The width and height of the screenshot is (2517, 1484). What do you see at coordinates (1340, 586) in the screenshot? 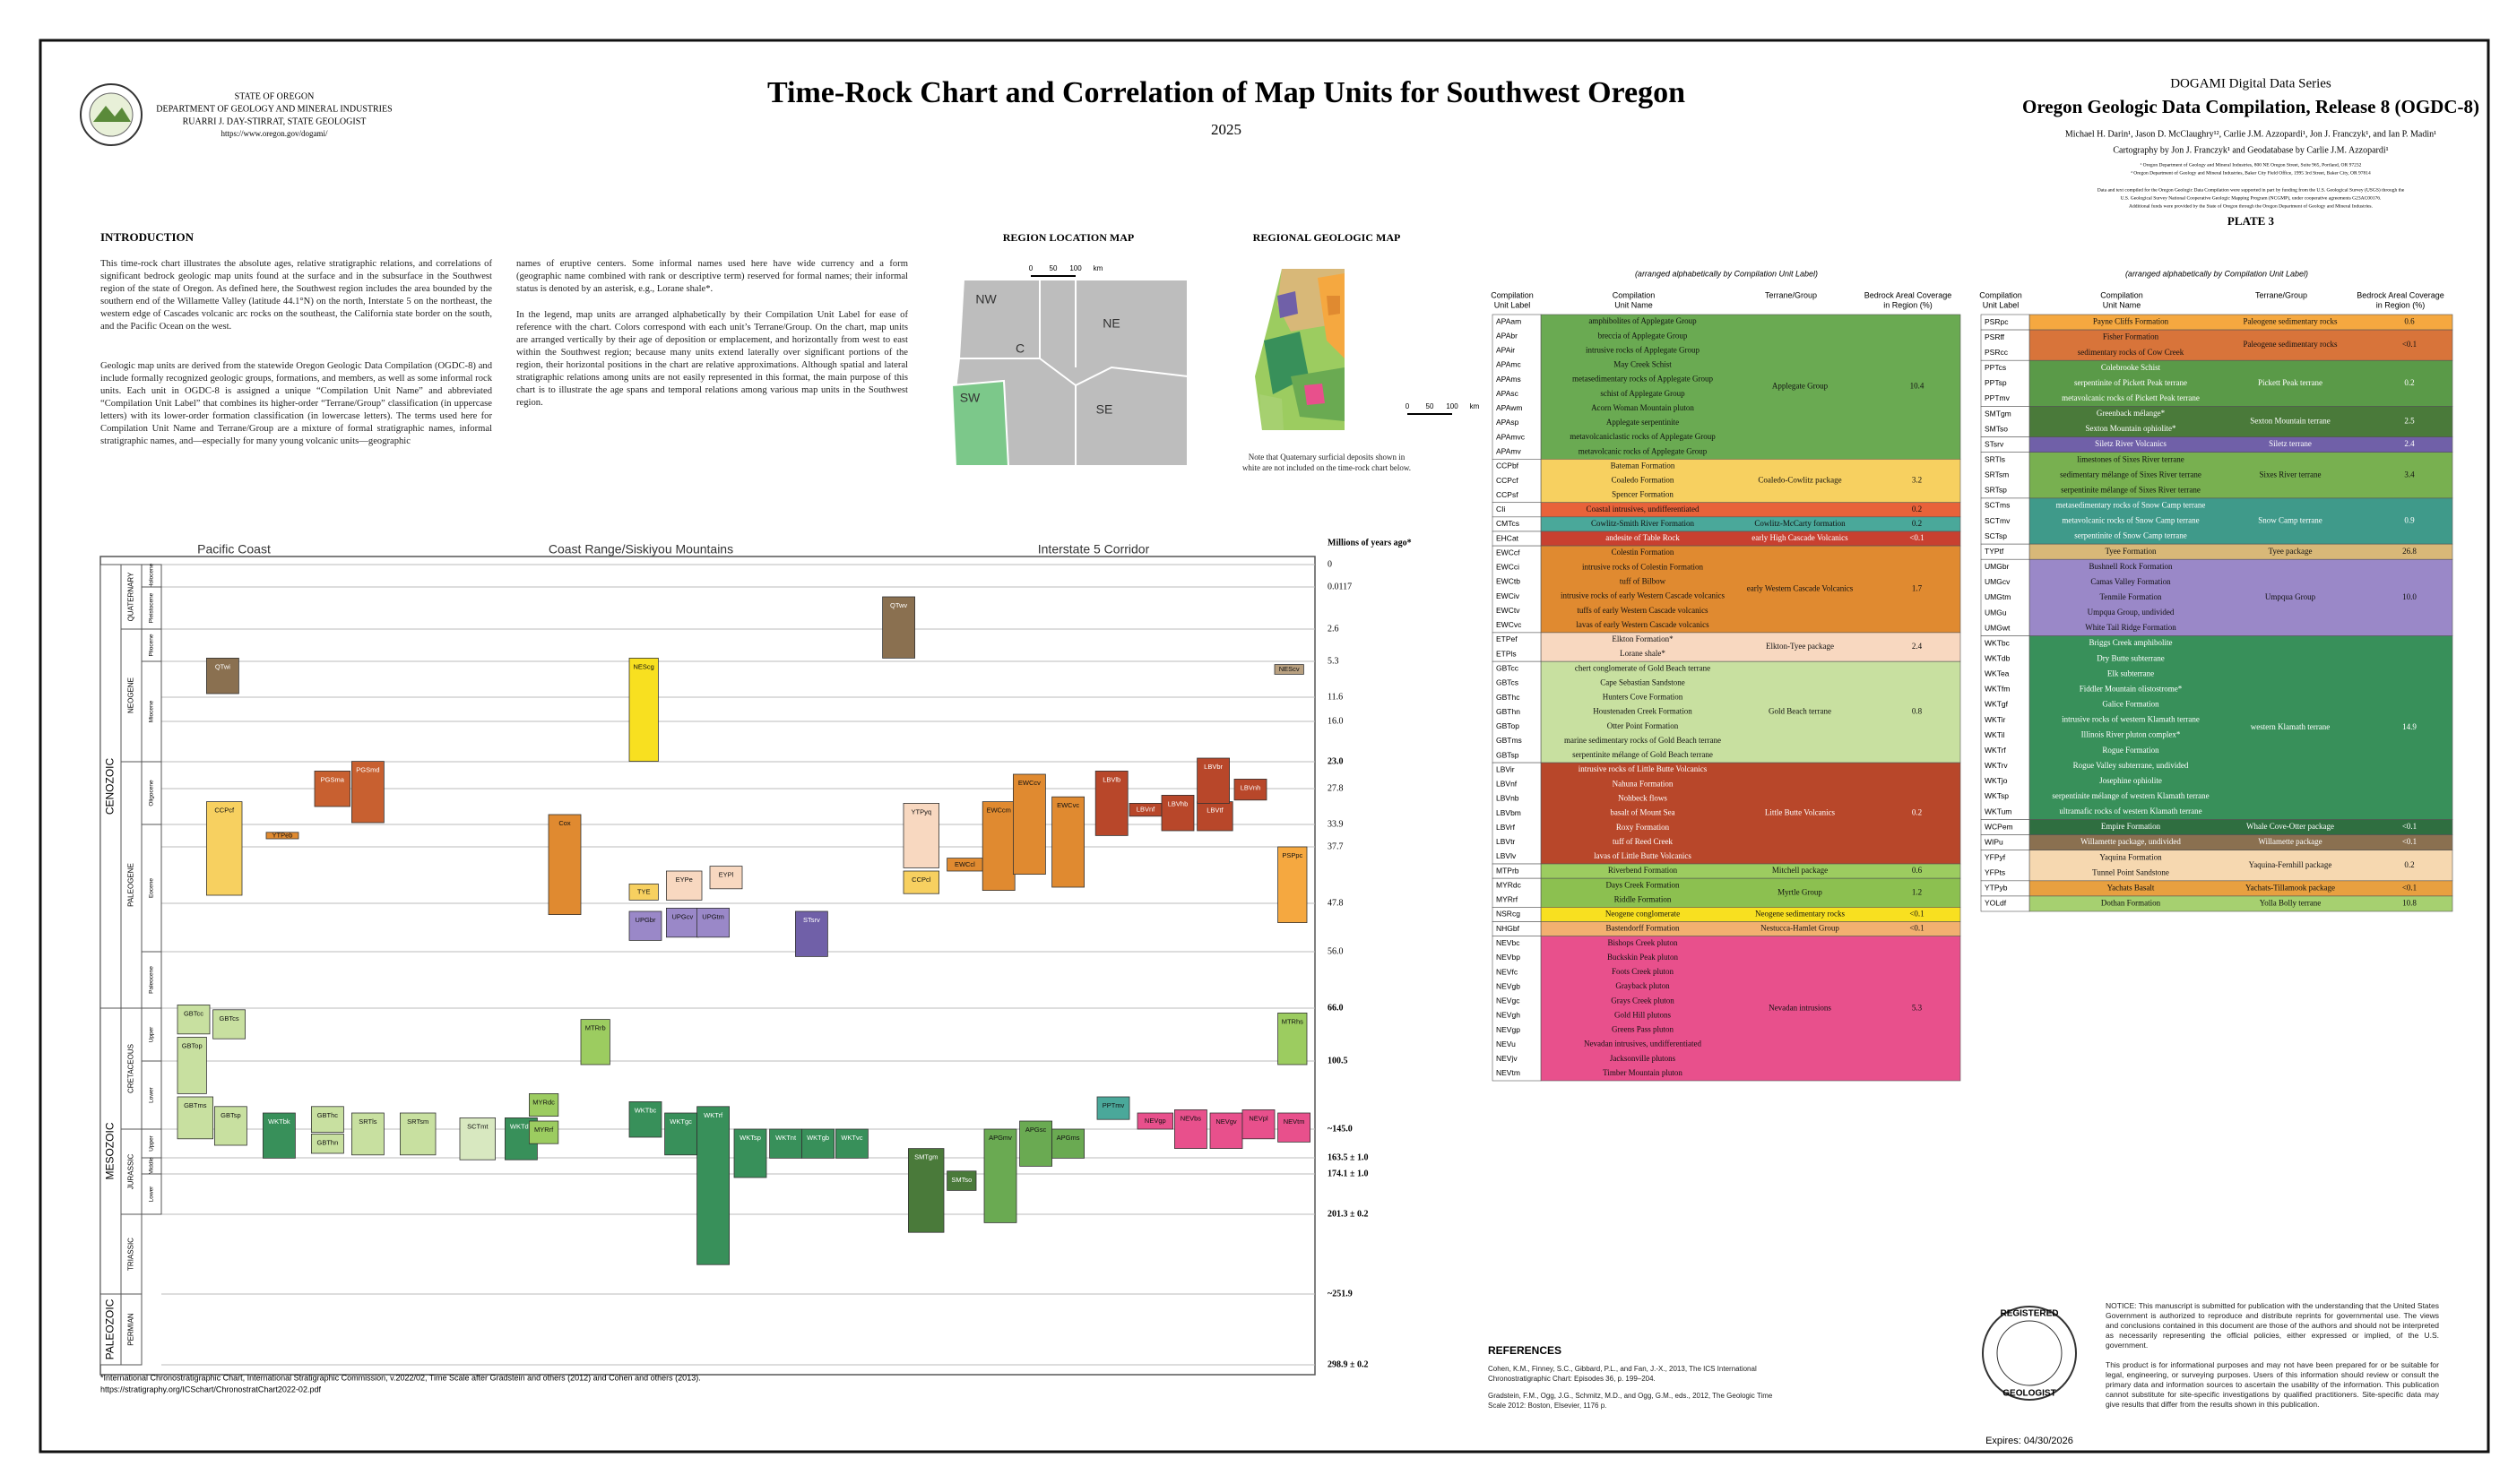
I see `age-label: 0.0117` at bounding box center [1340, 586].